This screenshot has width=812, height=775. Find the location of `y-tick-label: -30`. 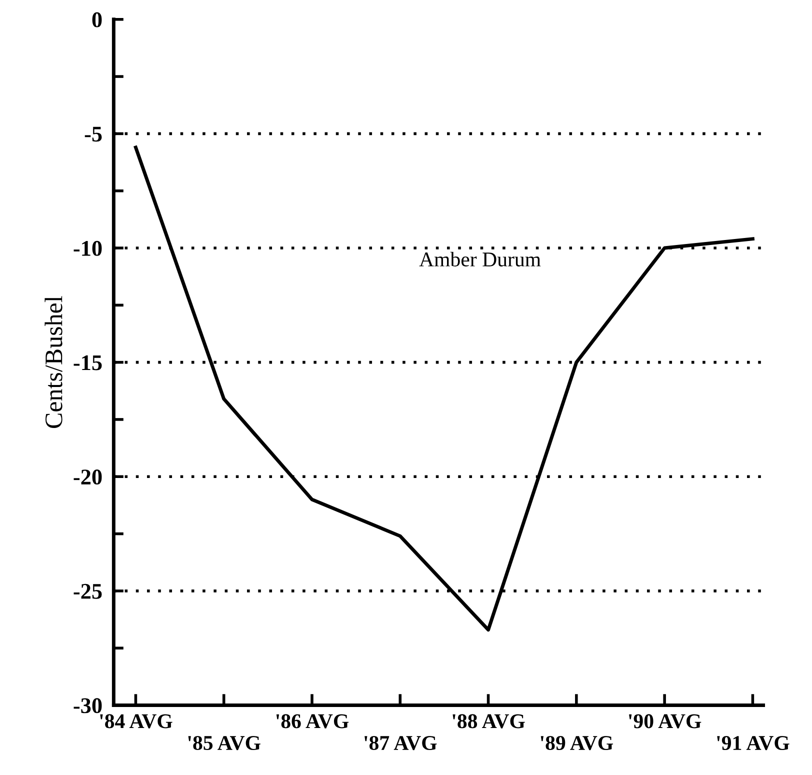

y-tick-label: -30 is located at coordinates (88, 706).